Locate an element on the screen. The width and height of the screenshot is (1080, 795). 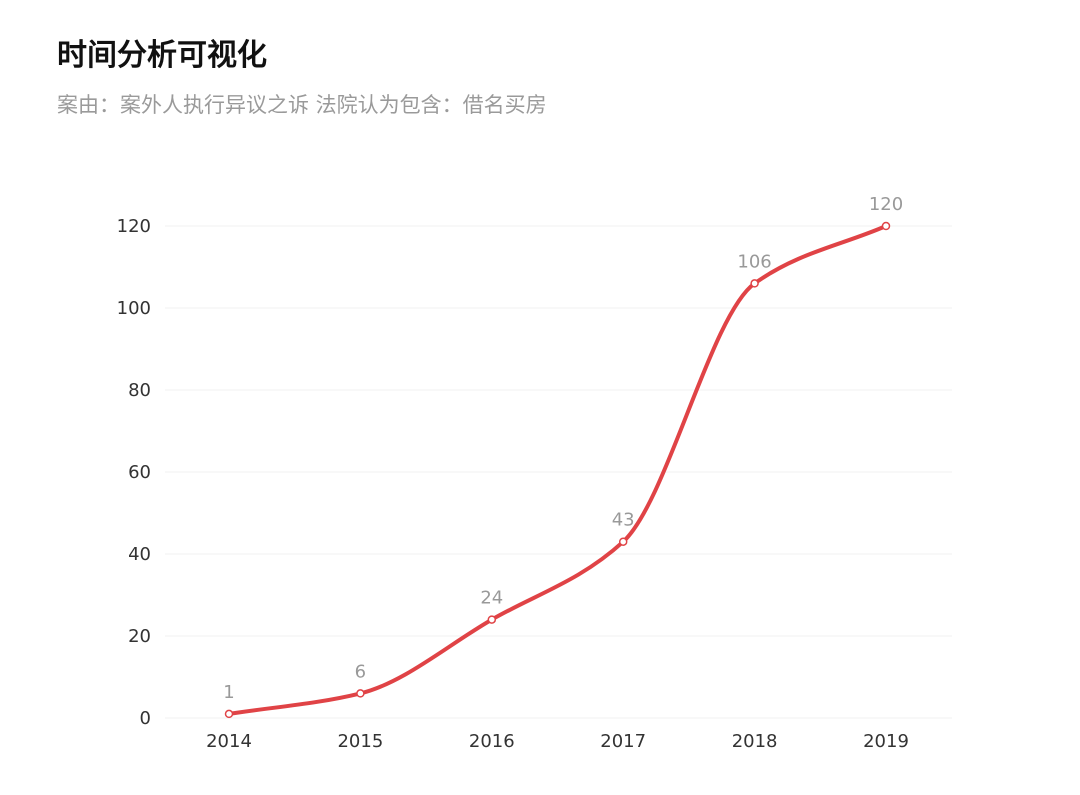
x-tick-label: 2018 is located at coordinates (755, 741).